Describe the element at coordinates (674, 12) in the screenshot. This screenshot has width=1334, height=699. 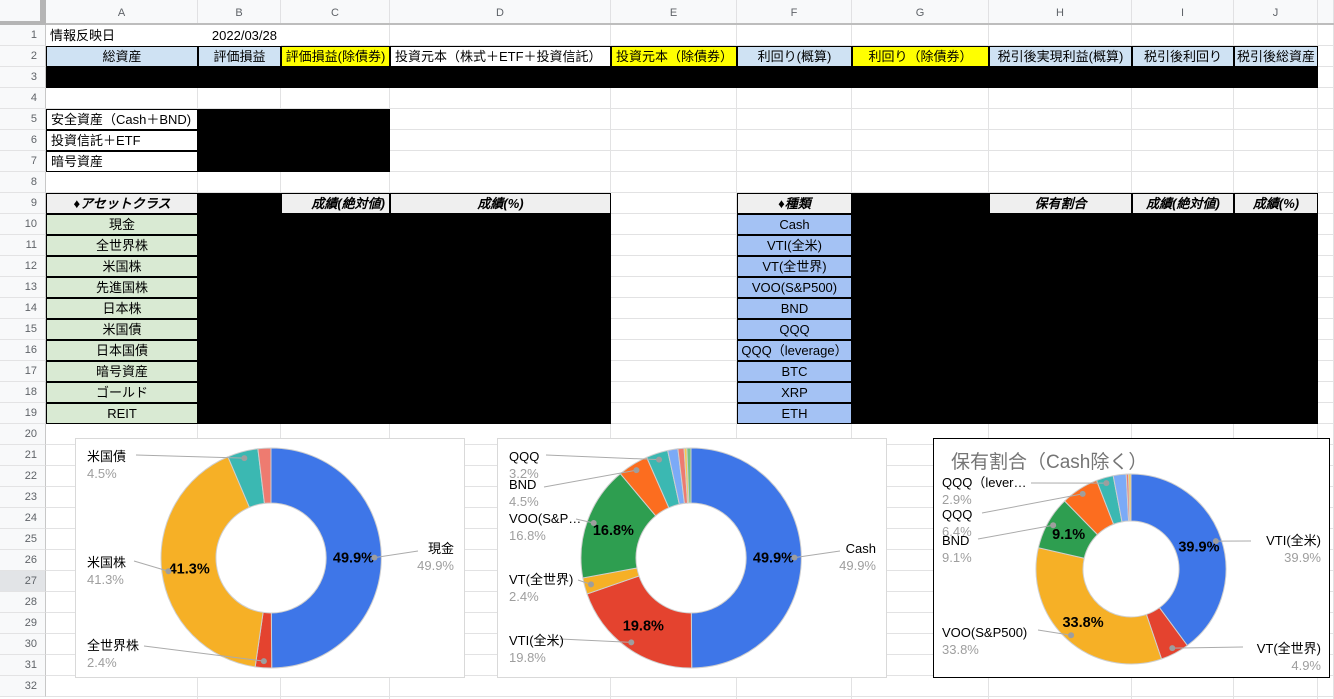
I see `column-header-E: E` at that location.